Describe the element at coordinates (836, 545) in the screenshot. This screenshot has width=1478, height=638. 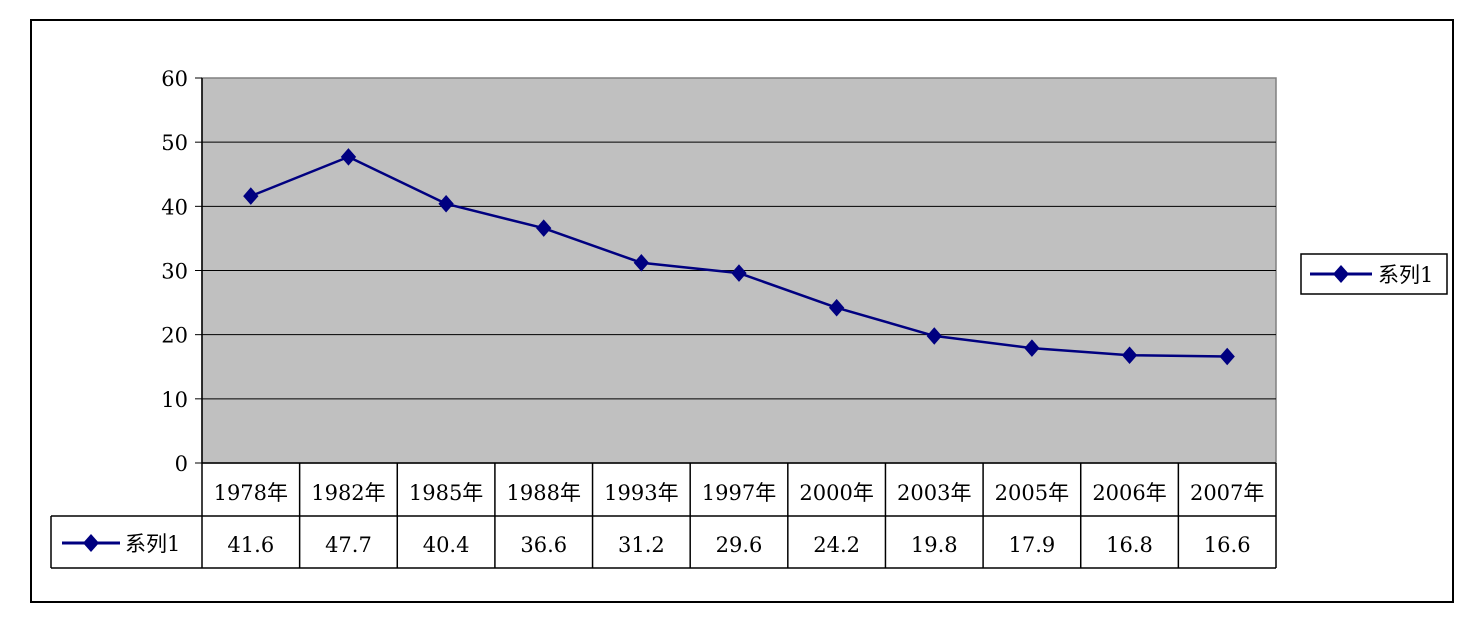
I see `data-table-value: 24.2` at that location.